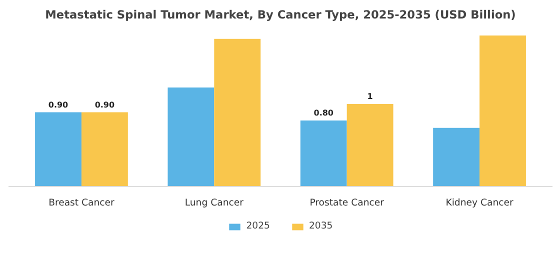  What do you see at coordinates (280, 15) in the screenshot?
I see `chart-title: Metastatic Spinal Tumor Market, By Cancer Type, 2025-2035 (USD Billion)` at bounding box center [280, 15].